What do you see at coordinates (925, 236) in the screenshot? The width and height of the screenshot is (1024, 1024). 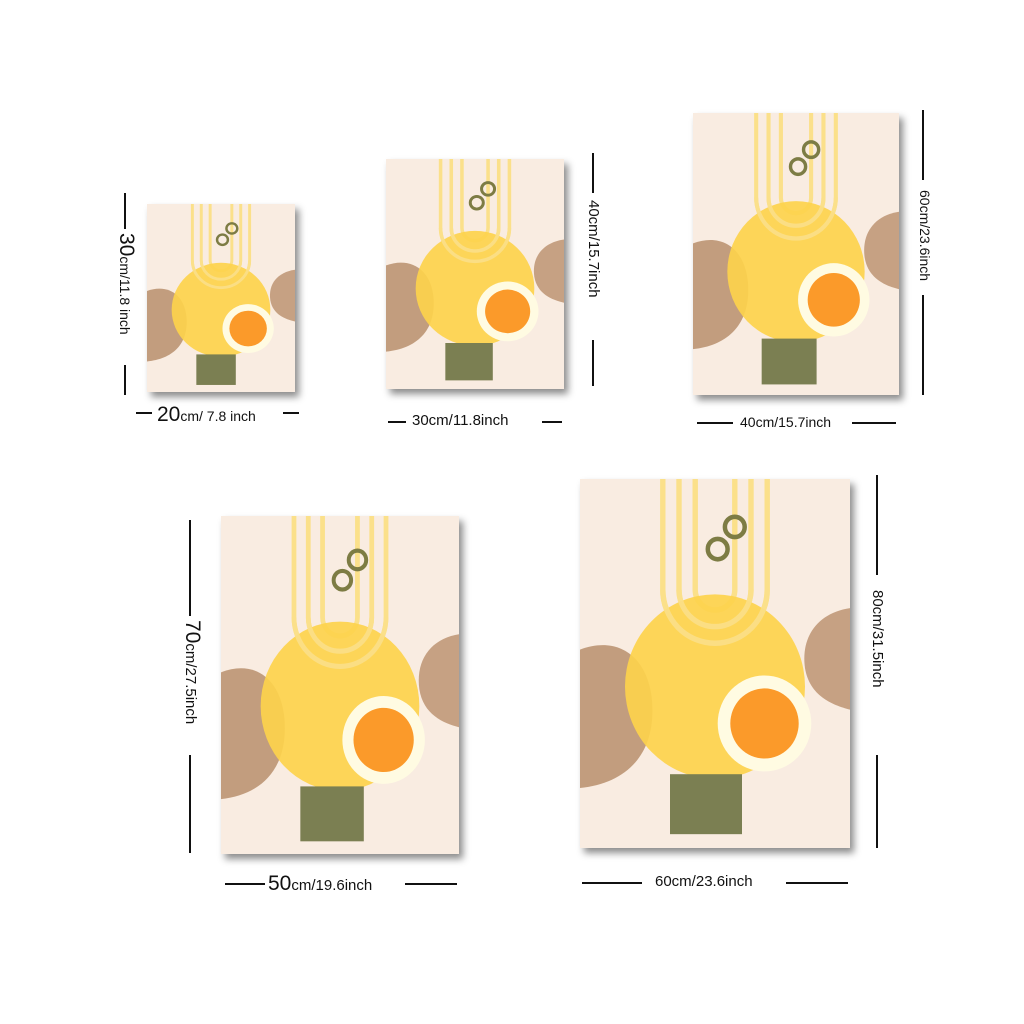 I see `height-label-40x60: 60cm/23.6inch` at bounding box center [925, 236].